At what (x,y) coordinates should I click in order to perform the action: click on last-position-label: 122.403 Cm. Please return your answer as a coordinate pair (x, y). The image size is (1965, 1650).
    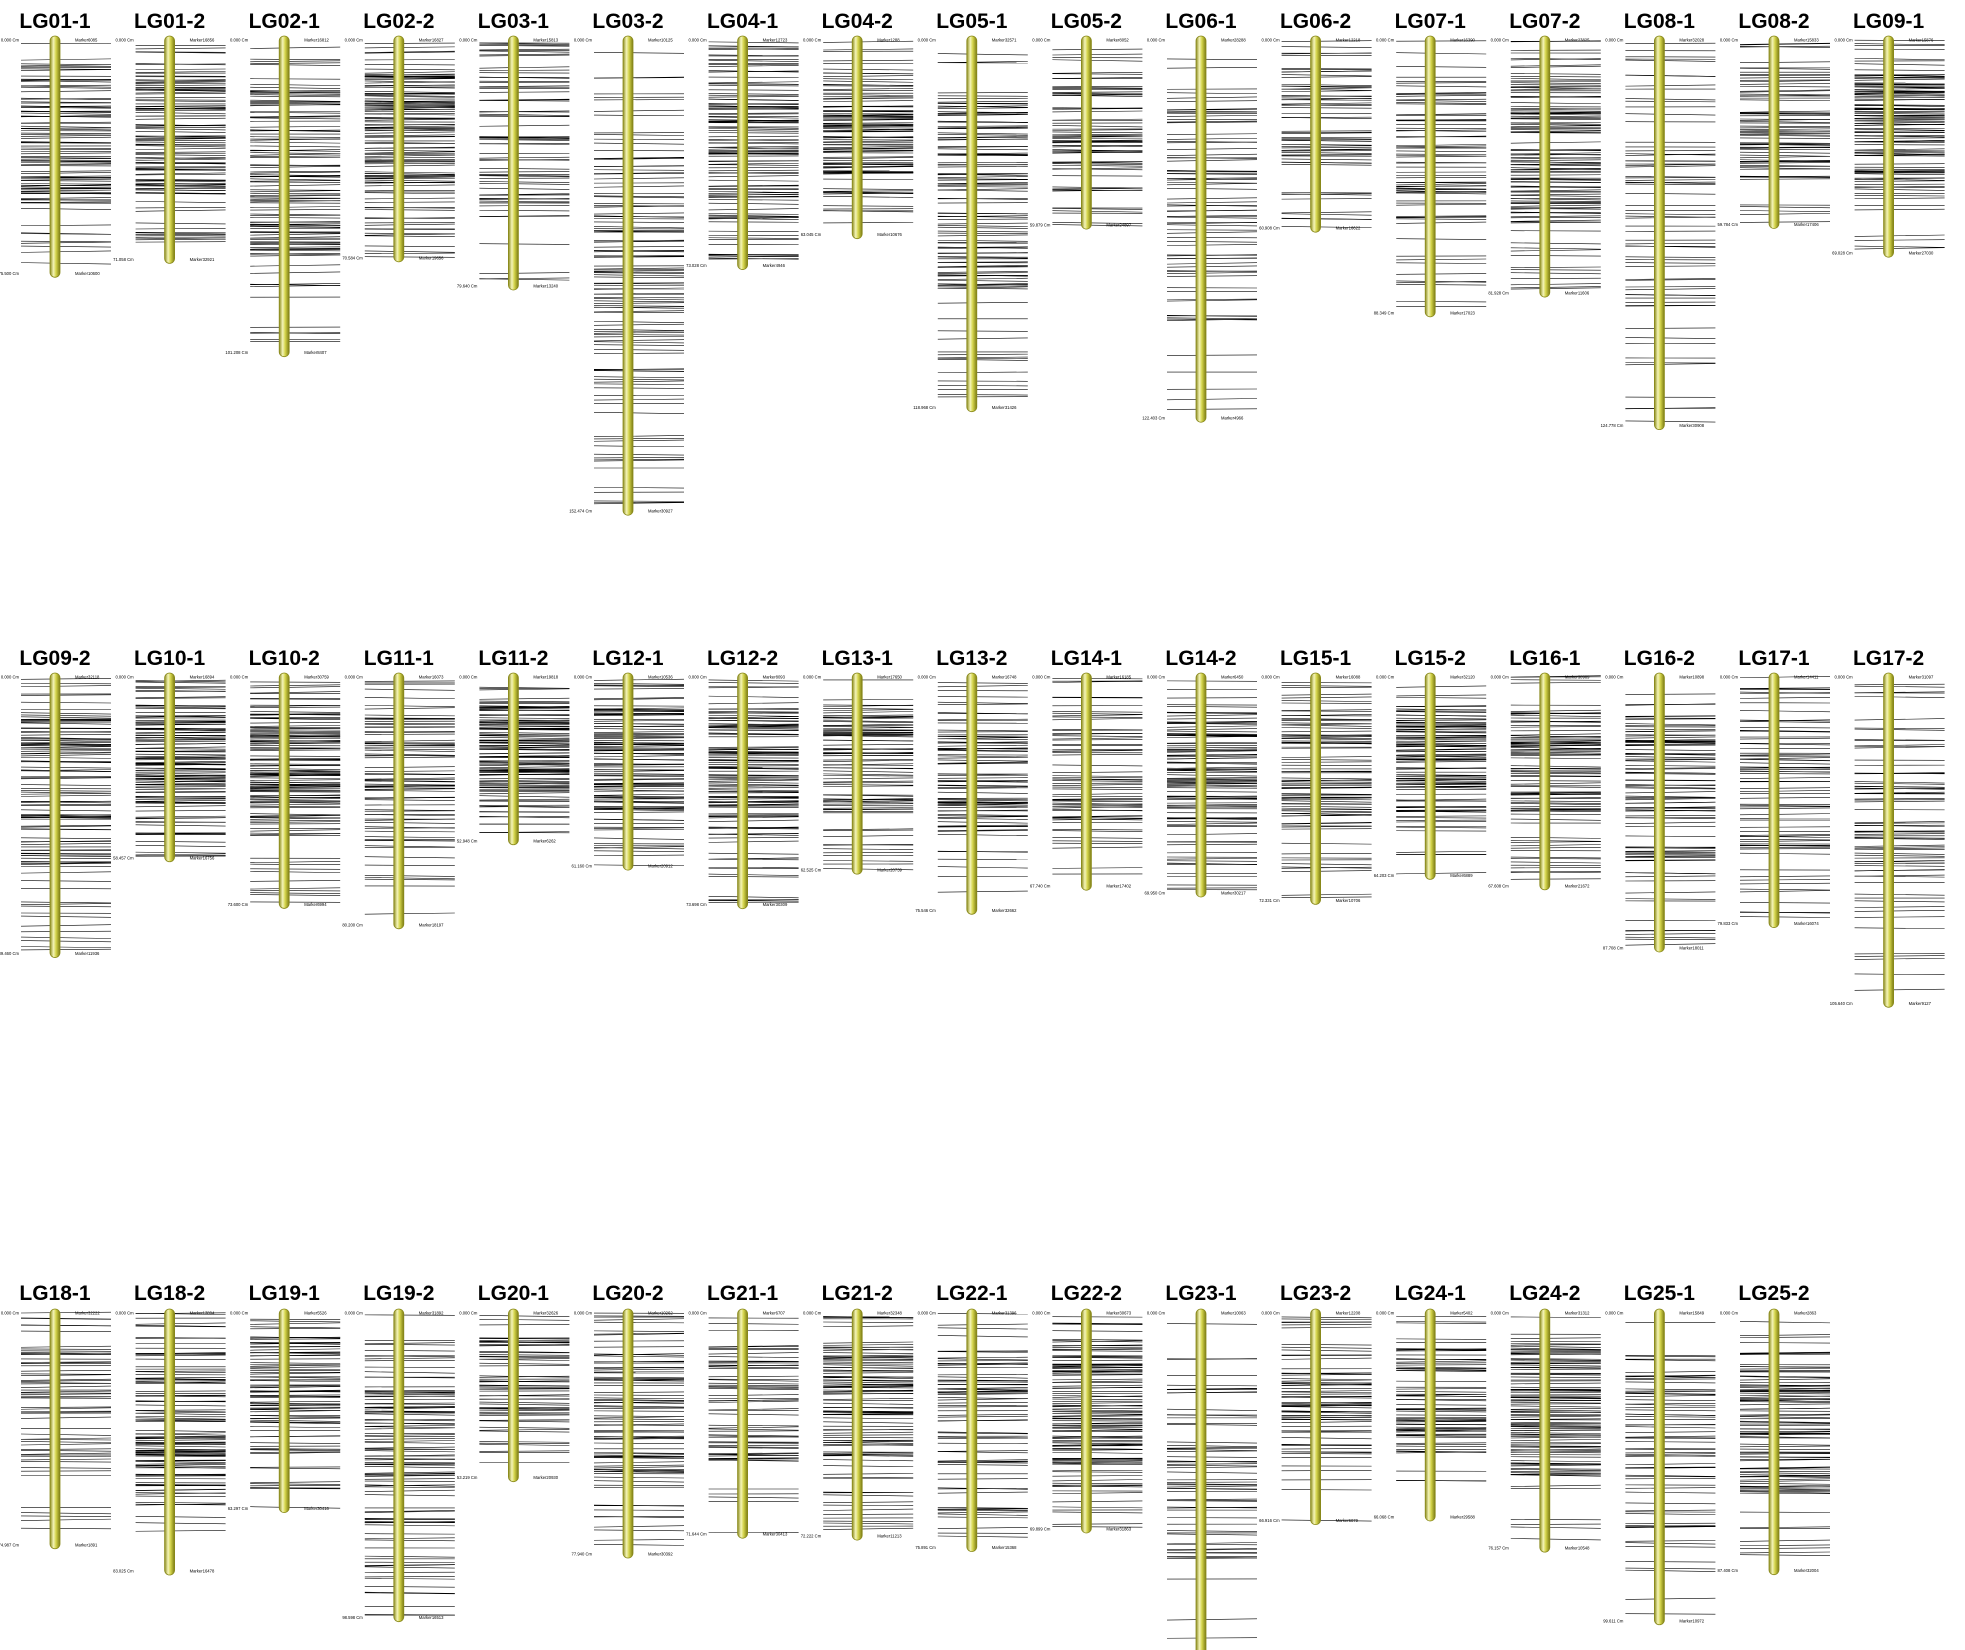
    Looking at the image, I should click on (1153, 418).